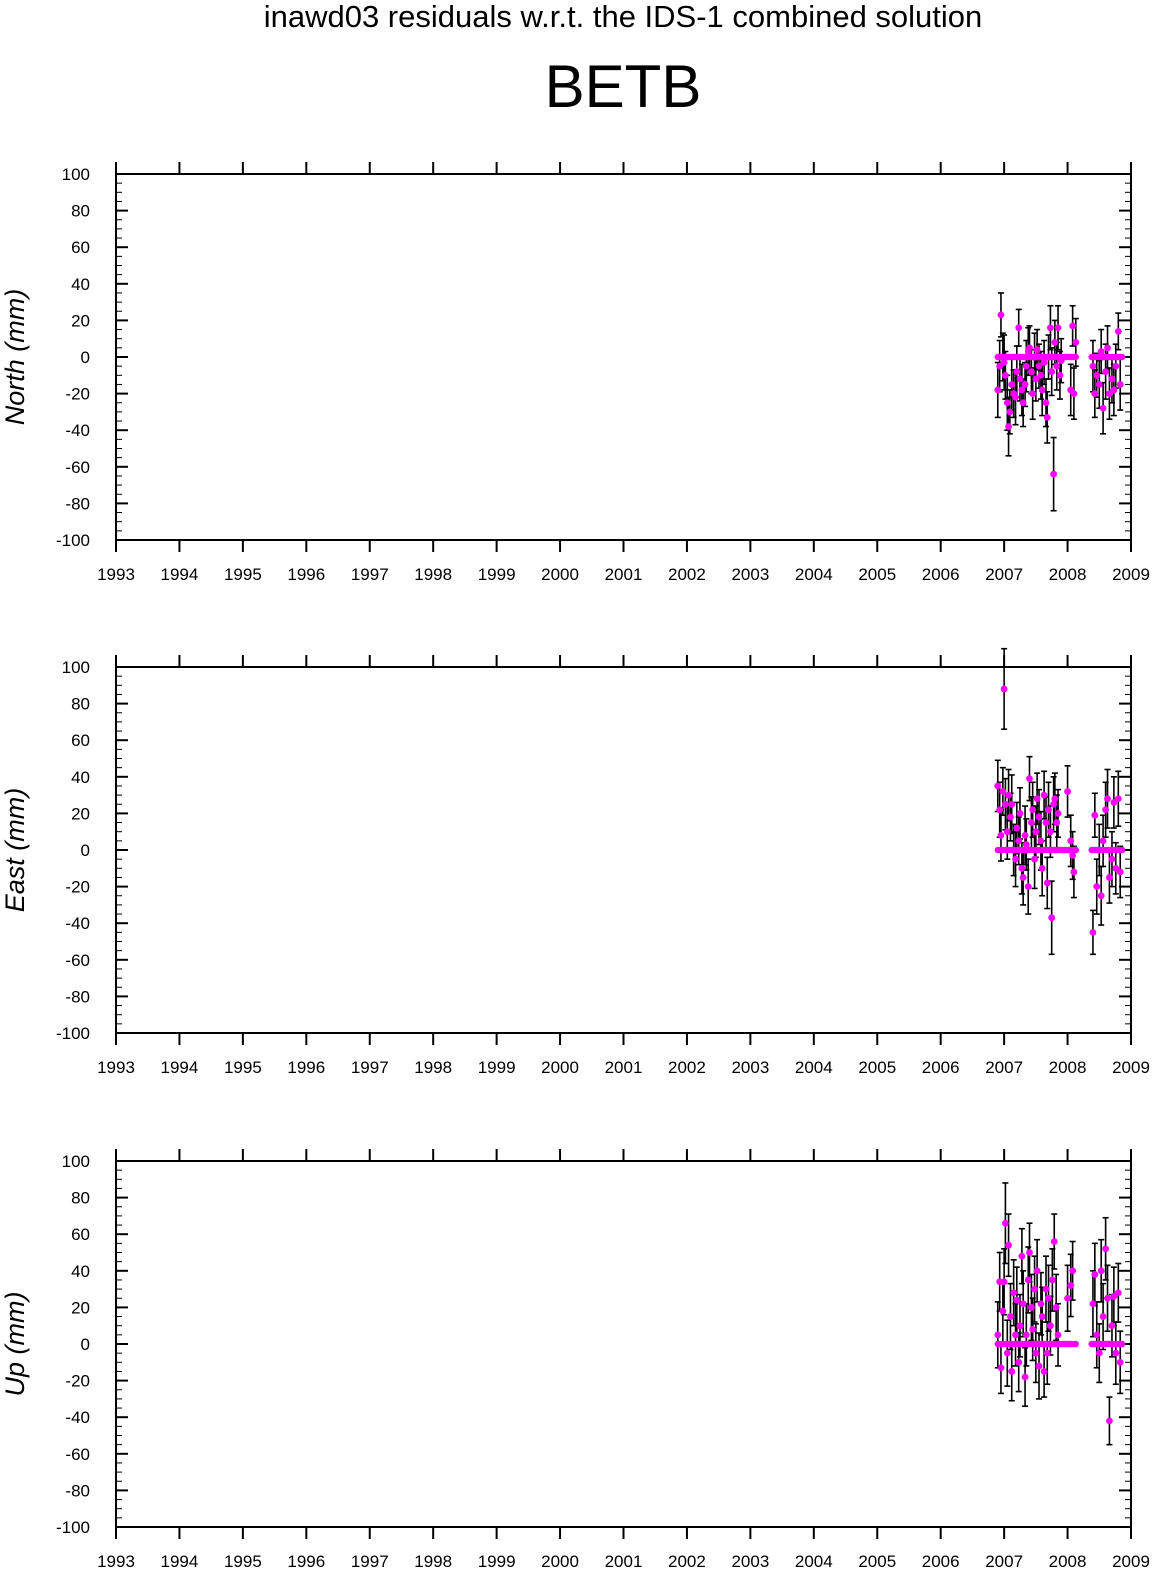 Image resolution: width=1160 pixels, height=1575 pixels. I want to click on x-tick-label: 1996, so click(306, 1561).